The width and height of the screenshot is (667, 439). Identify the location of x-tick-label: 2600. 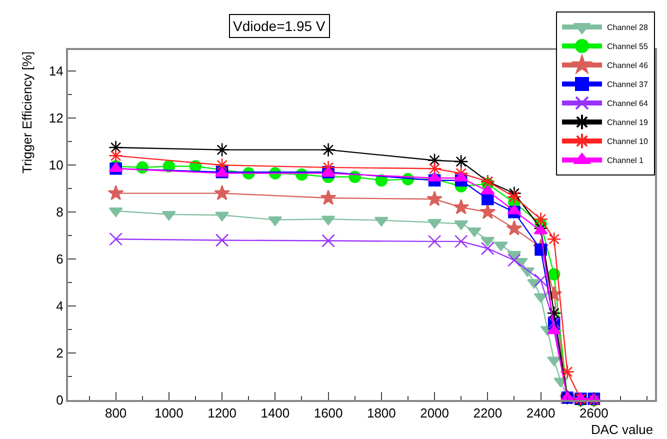
(593, 413).